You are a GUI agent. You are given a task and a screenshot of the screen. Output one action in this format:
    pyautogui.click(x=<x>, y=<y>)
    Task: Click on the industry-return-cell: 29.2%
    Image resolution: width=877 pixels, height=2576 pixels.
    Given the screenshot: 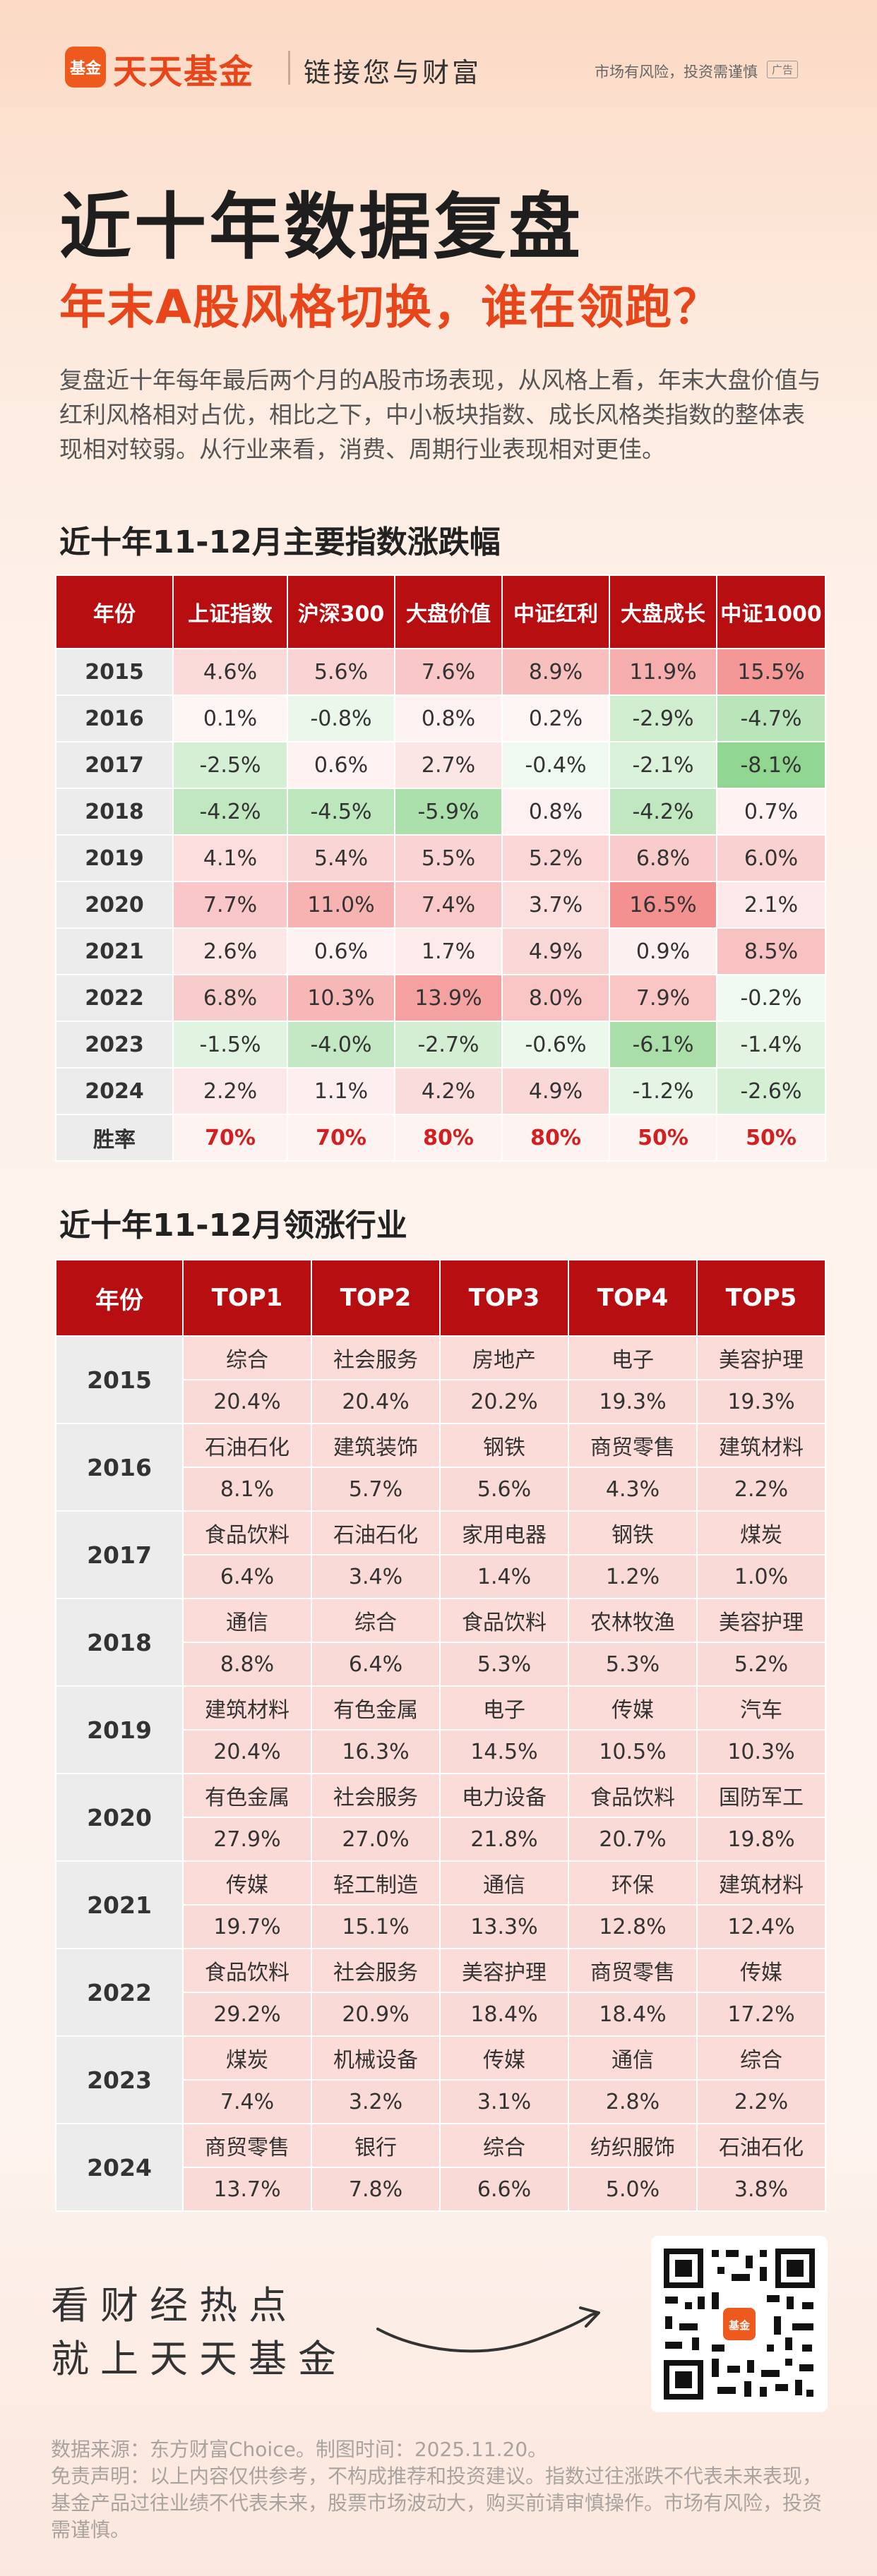 What is the action you would take?
    pyautogui.click(x=247, y=2014)
    